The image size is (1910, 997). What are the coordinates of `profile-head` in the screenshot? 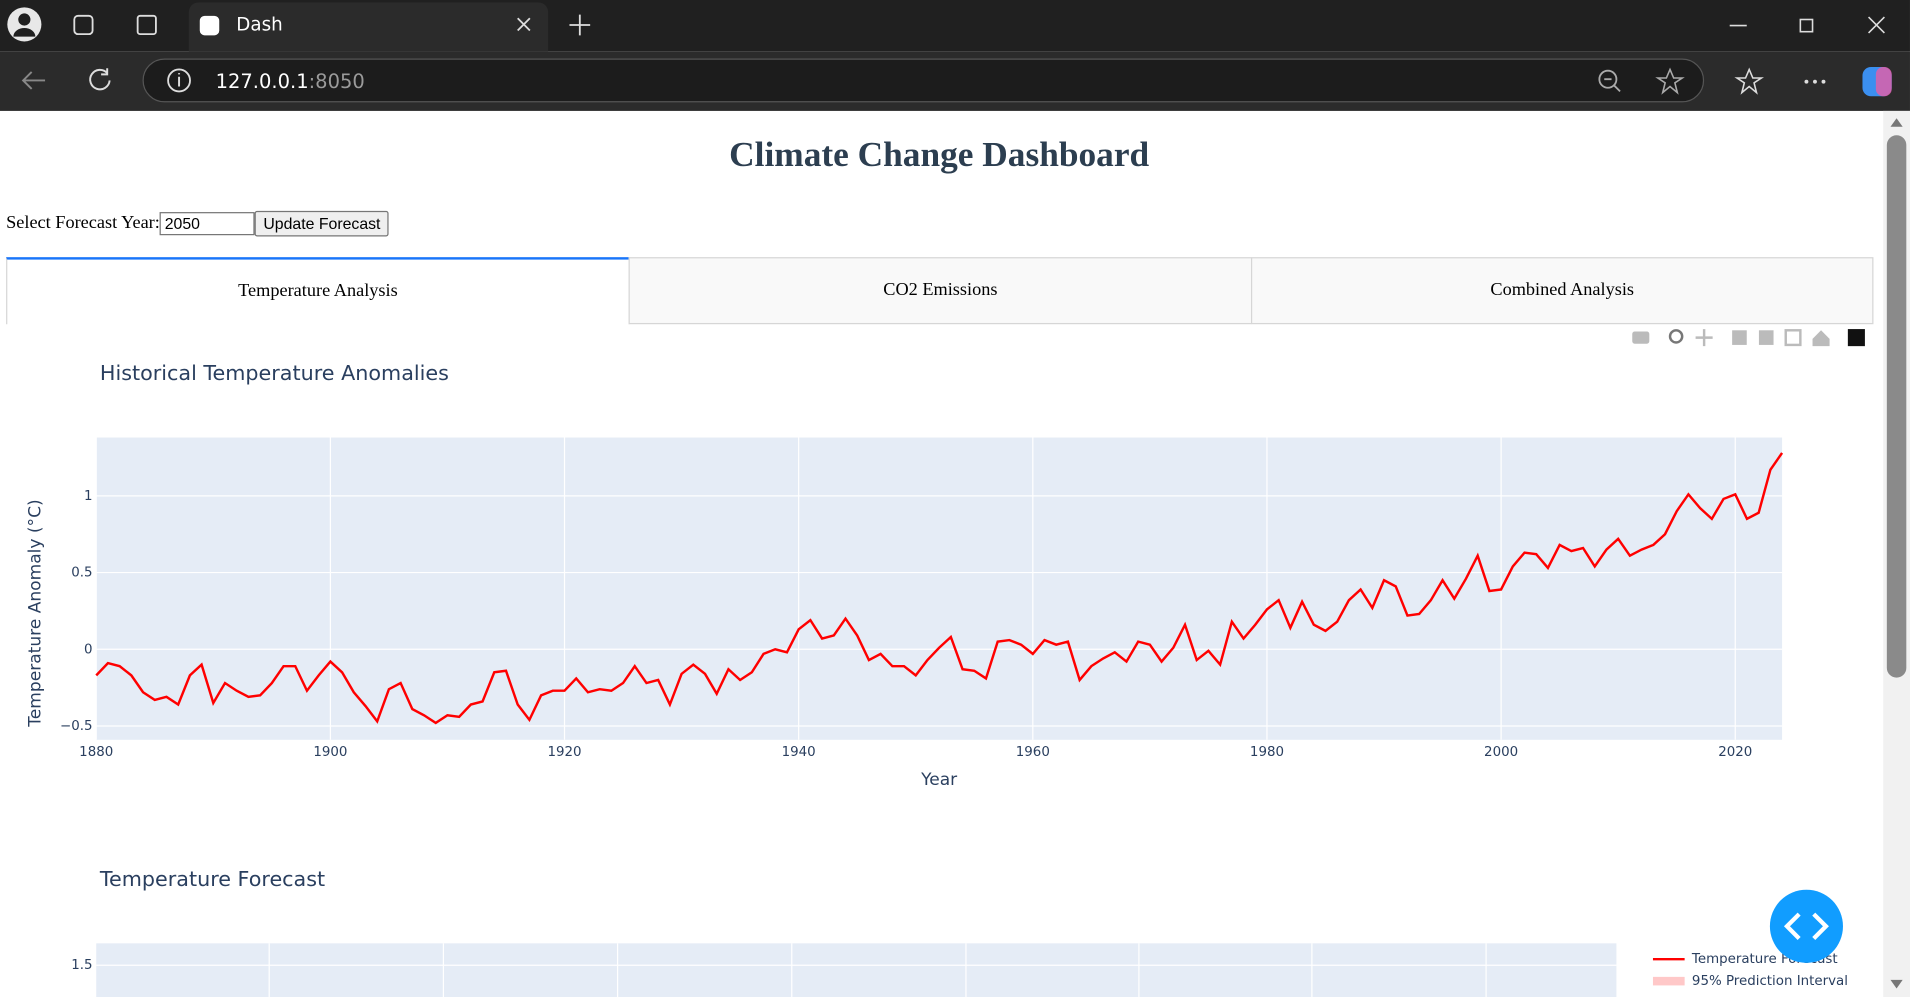 It's located at (24, 19).